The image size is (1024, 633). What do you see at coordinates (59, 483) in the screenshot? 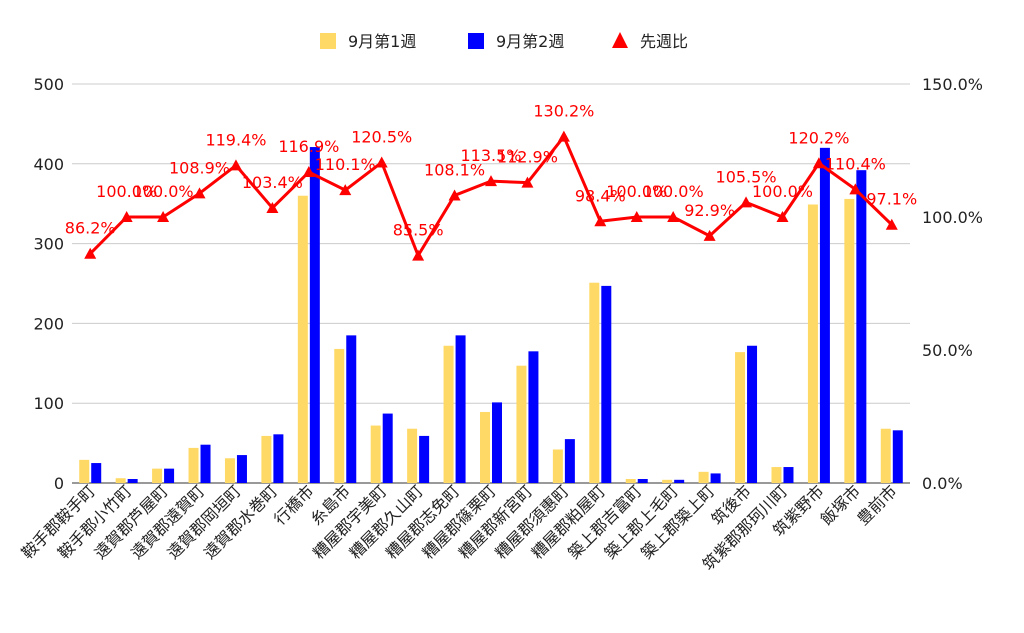
I see `y-left-tick-label: 0` at bounding box center [59, 483].